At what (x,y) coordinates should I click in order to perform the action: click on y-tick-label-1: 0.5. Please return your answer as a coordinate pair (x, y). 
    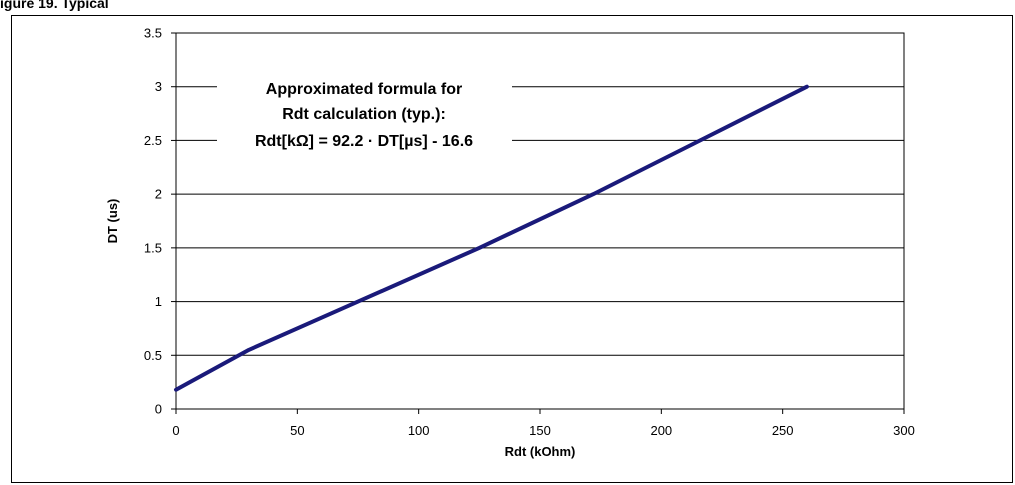
    Looking at the image, I should click on (153, 355).